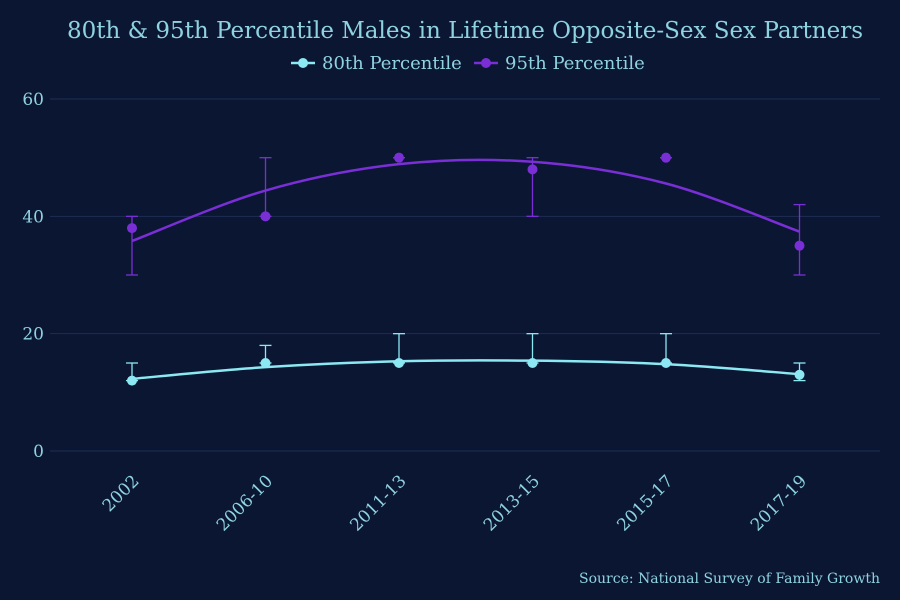 Image resolution: width=900 pixels, height=600 pixels. I want to click on y-tick-label-3: 60, so click(33, 100).